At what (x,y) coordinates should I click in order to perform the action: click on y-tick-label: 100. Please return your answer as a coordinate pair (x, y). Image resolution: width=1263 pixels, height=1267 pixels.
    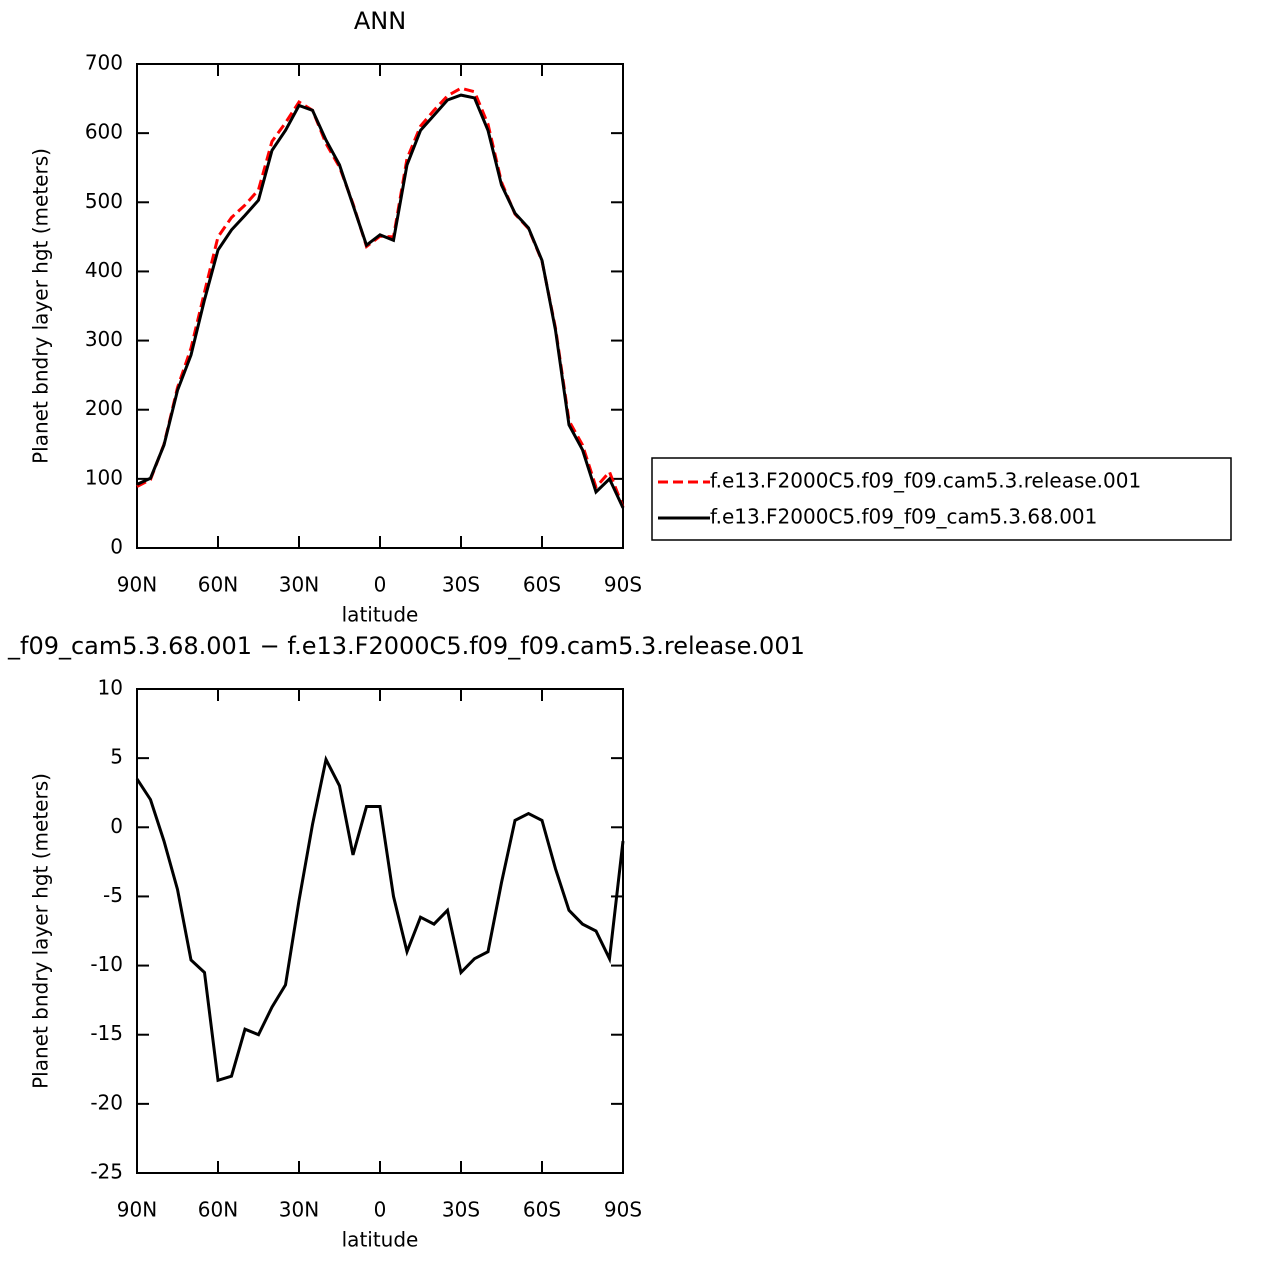
    Looking at the image, I should click on (104, 477).